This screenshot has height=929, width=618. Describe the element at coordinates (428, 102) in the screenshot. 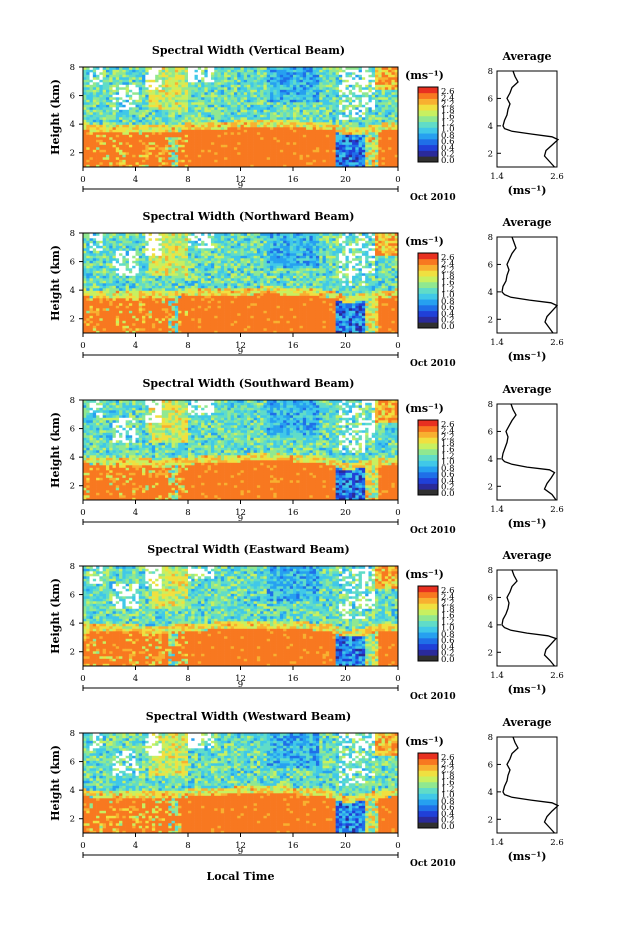

I see `colorbar-segment` at that location.